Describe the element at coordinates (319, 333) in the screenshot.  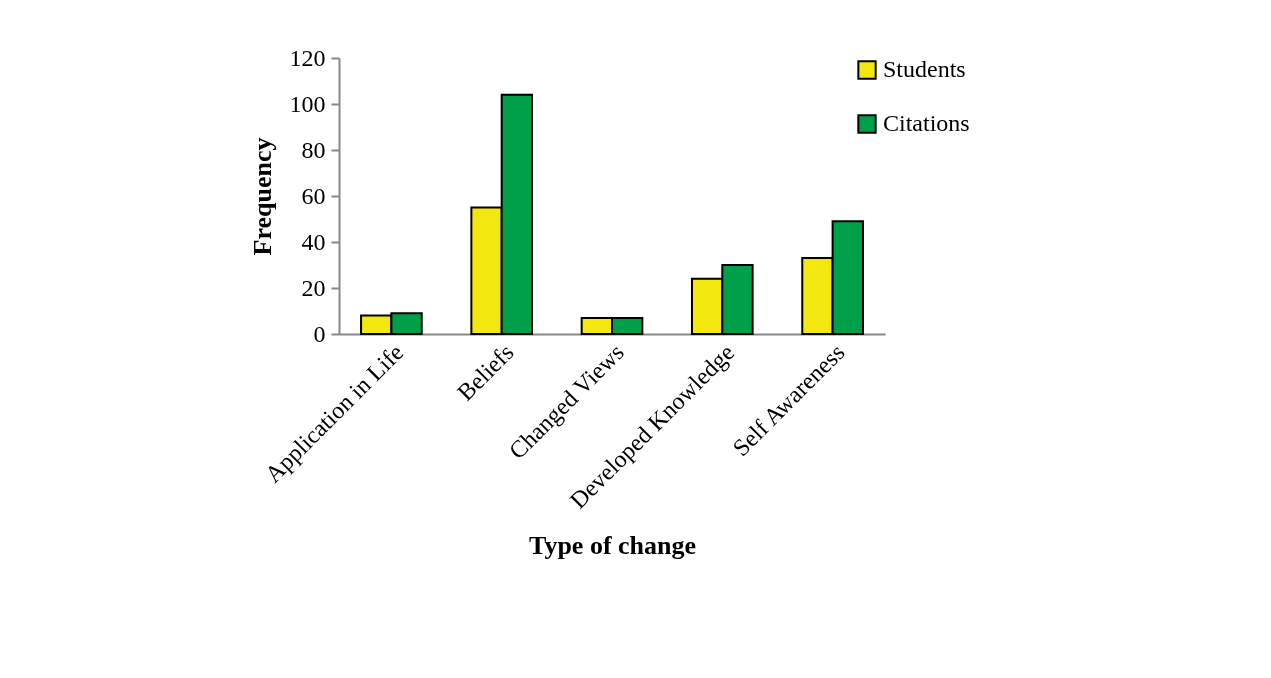
I see `y-tick-label: 0` at that location.